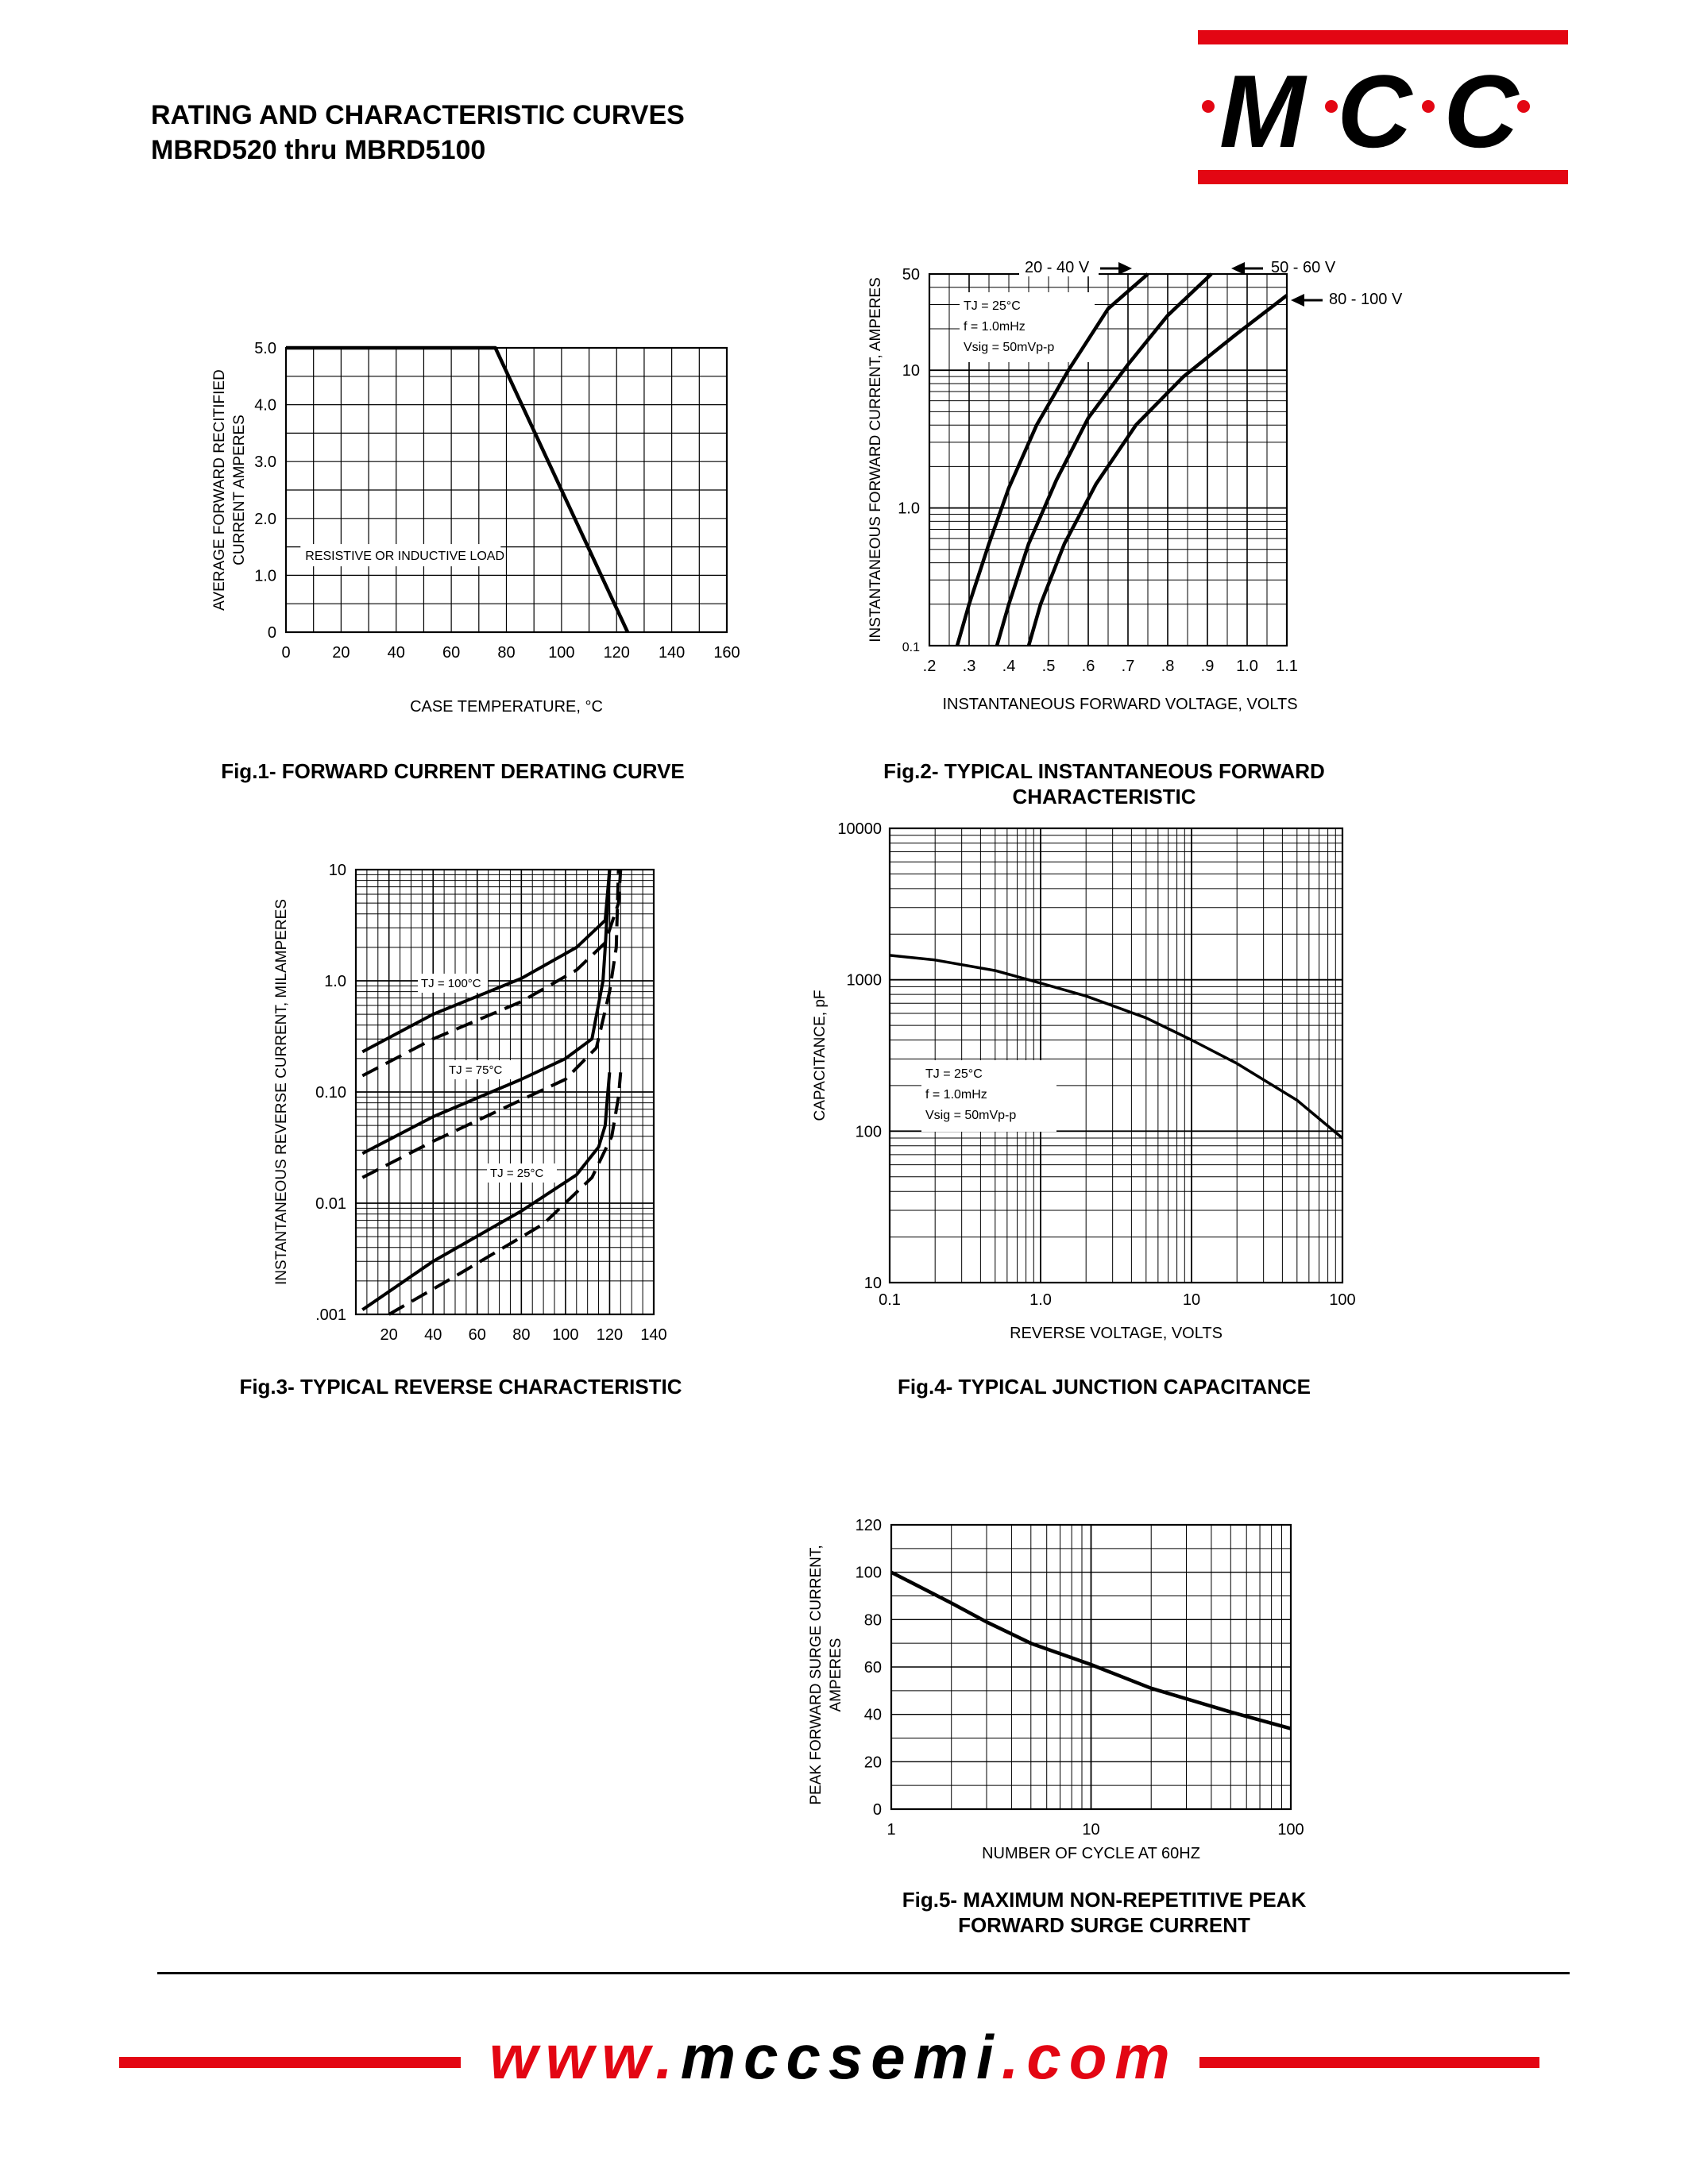 Image resolution: width=1688 pixels, height=2184 pixels. I want to click on fig3-x-tick-label: 40, so click(433, 1335).